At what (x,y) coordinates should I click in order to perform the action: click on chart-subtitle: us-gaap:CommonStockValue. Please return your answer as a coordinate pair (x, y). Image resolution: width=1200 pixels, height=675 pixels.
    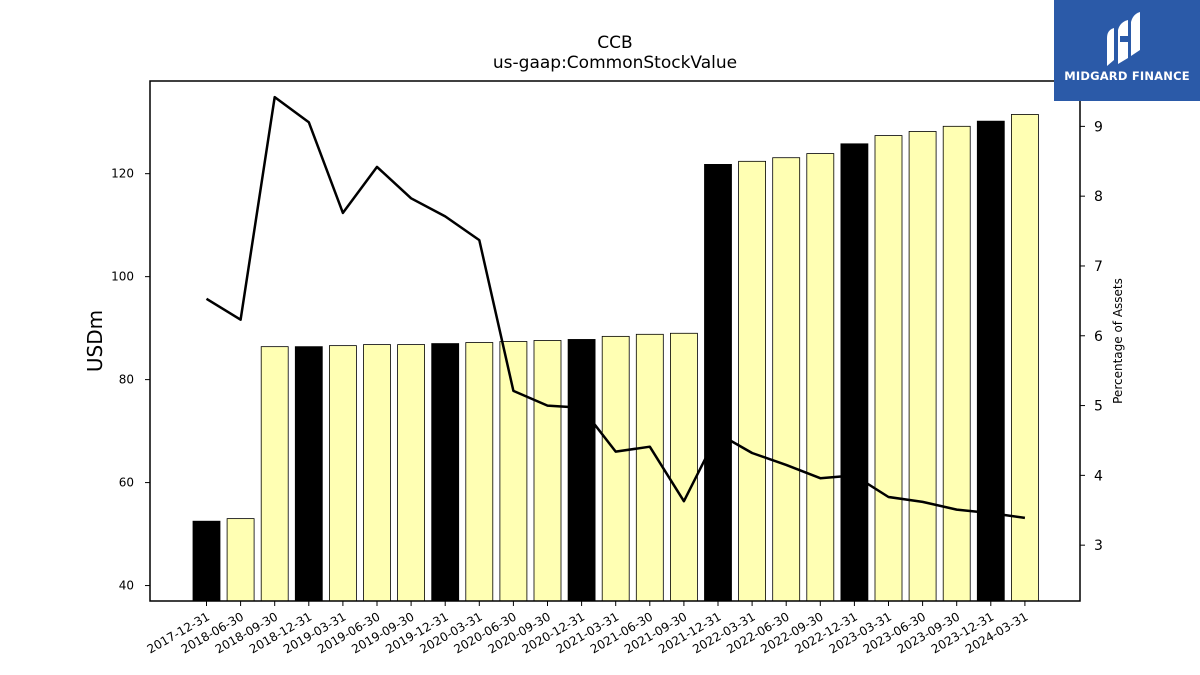
    Looking at the image, I should click on (615, 63).